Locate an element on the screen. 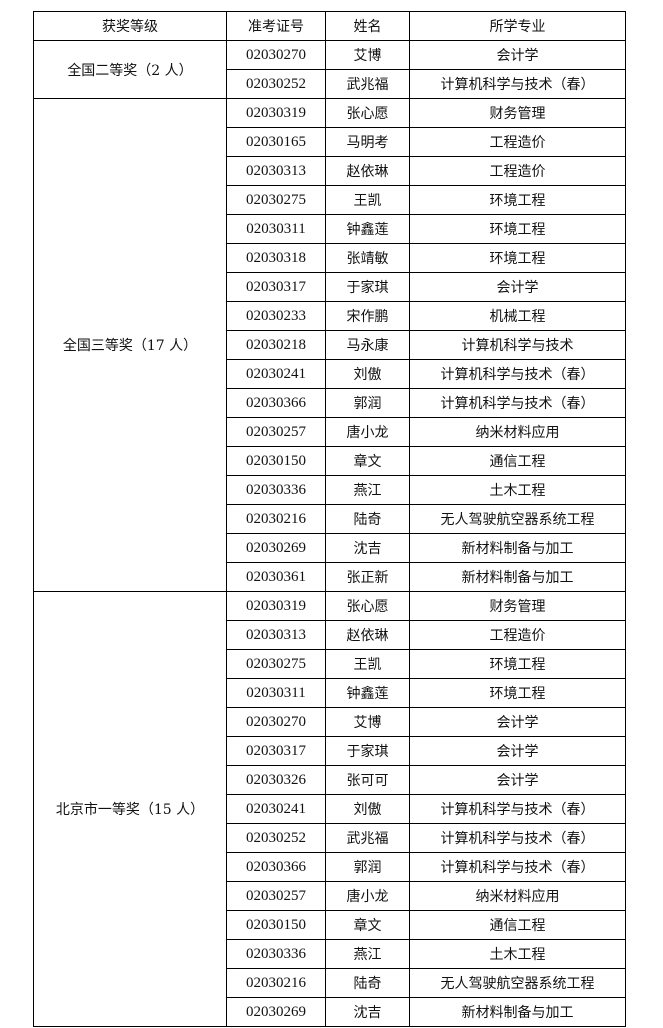 The height and width of the screenshot is (1028, 663). award-level-cell: 全国三等奖（17 人） is located at coordinates (130, 345).